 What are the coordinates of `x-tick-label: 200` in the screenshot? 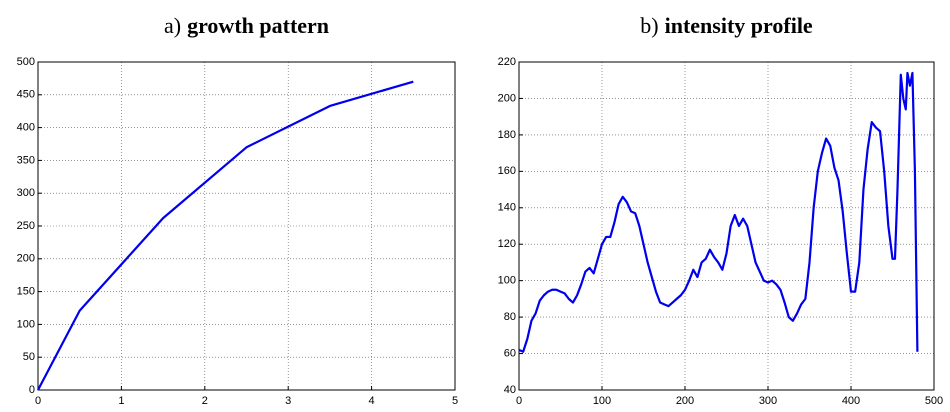 It's located at (685, 401).